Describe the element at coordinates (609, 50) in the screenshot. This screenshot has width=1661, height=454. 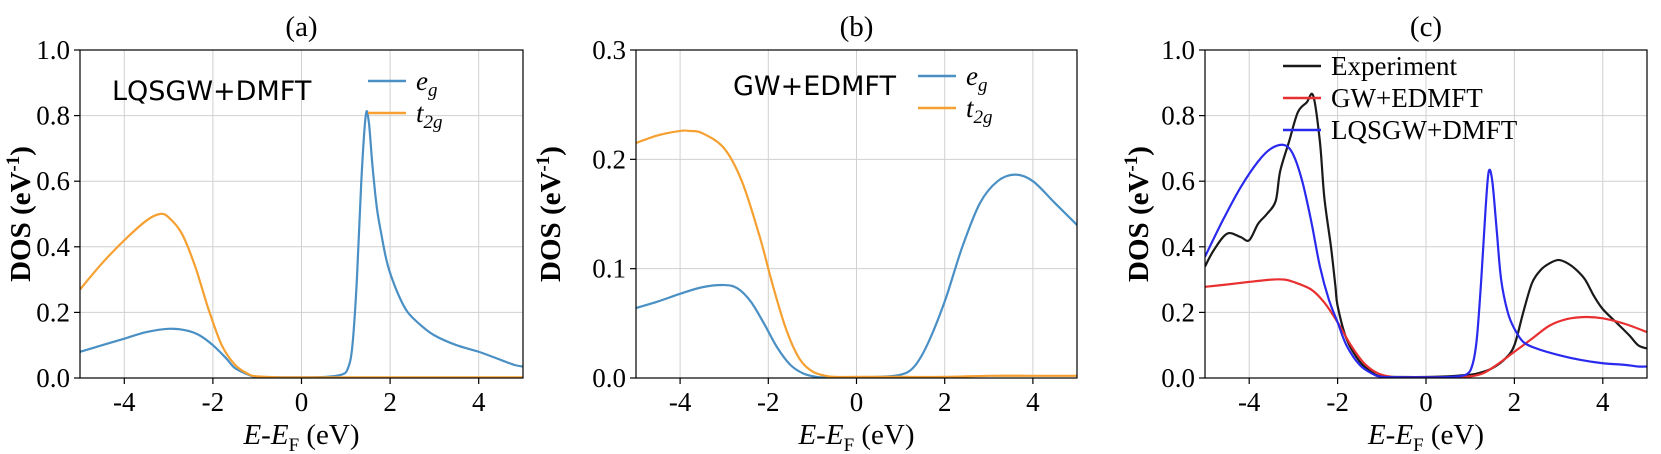
I see `y-tick-label: 0.3` at that location.